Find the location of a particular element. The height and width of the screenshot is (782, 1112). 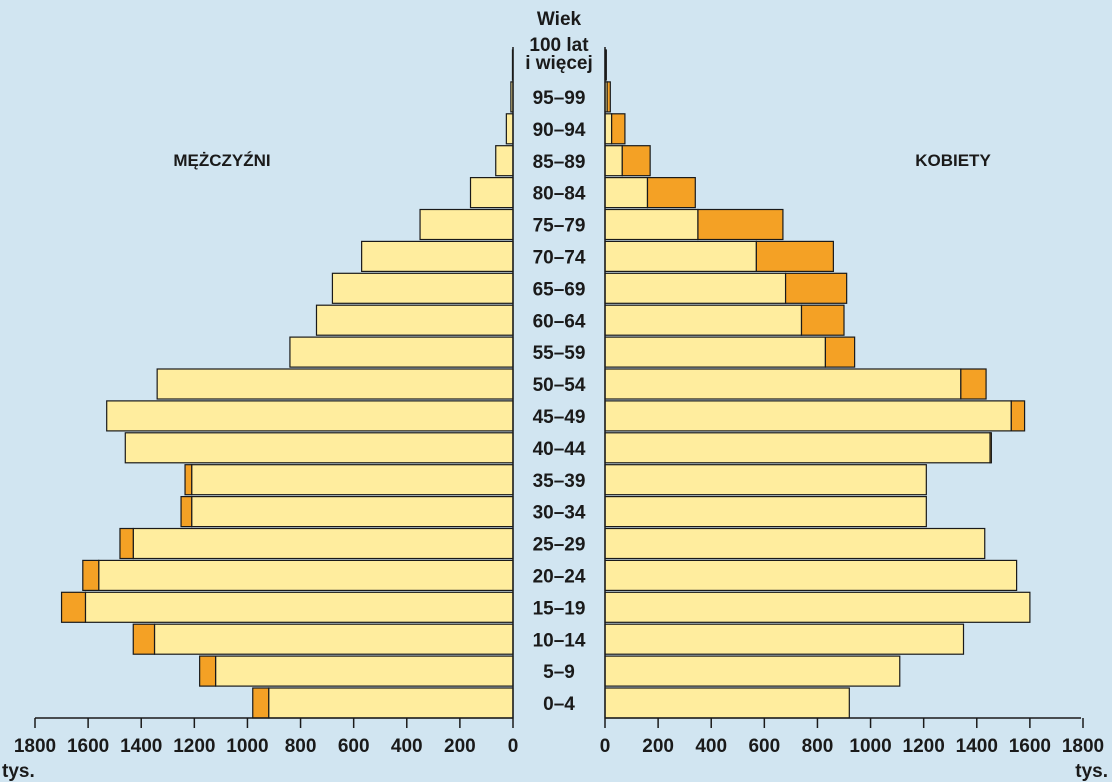

age-label-11: 55–59 is located at coordinates (559, 353).